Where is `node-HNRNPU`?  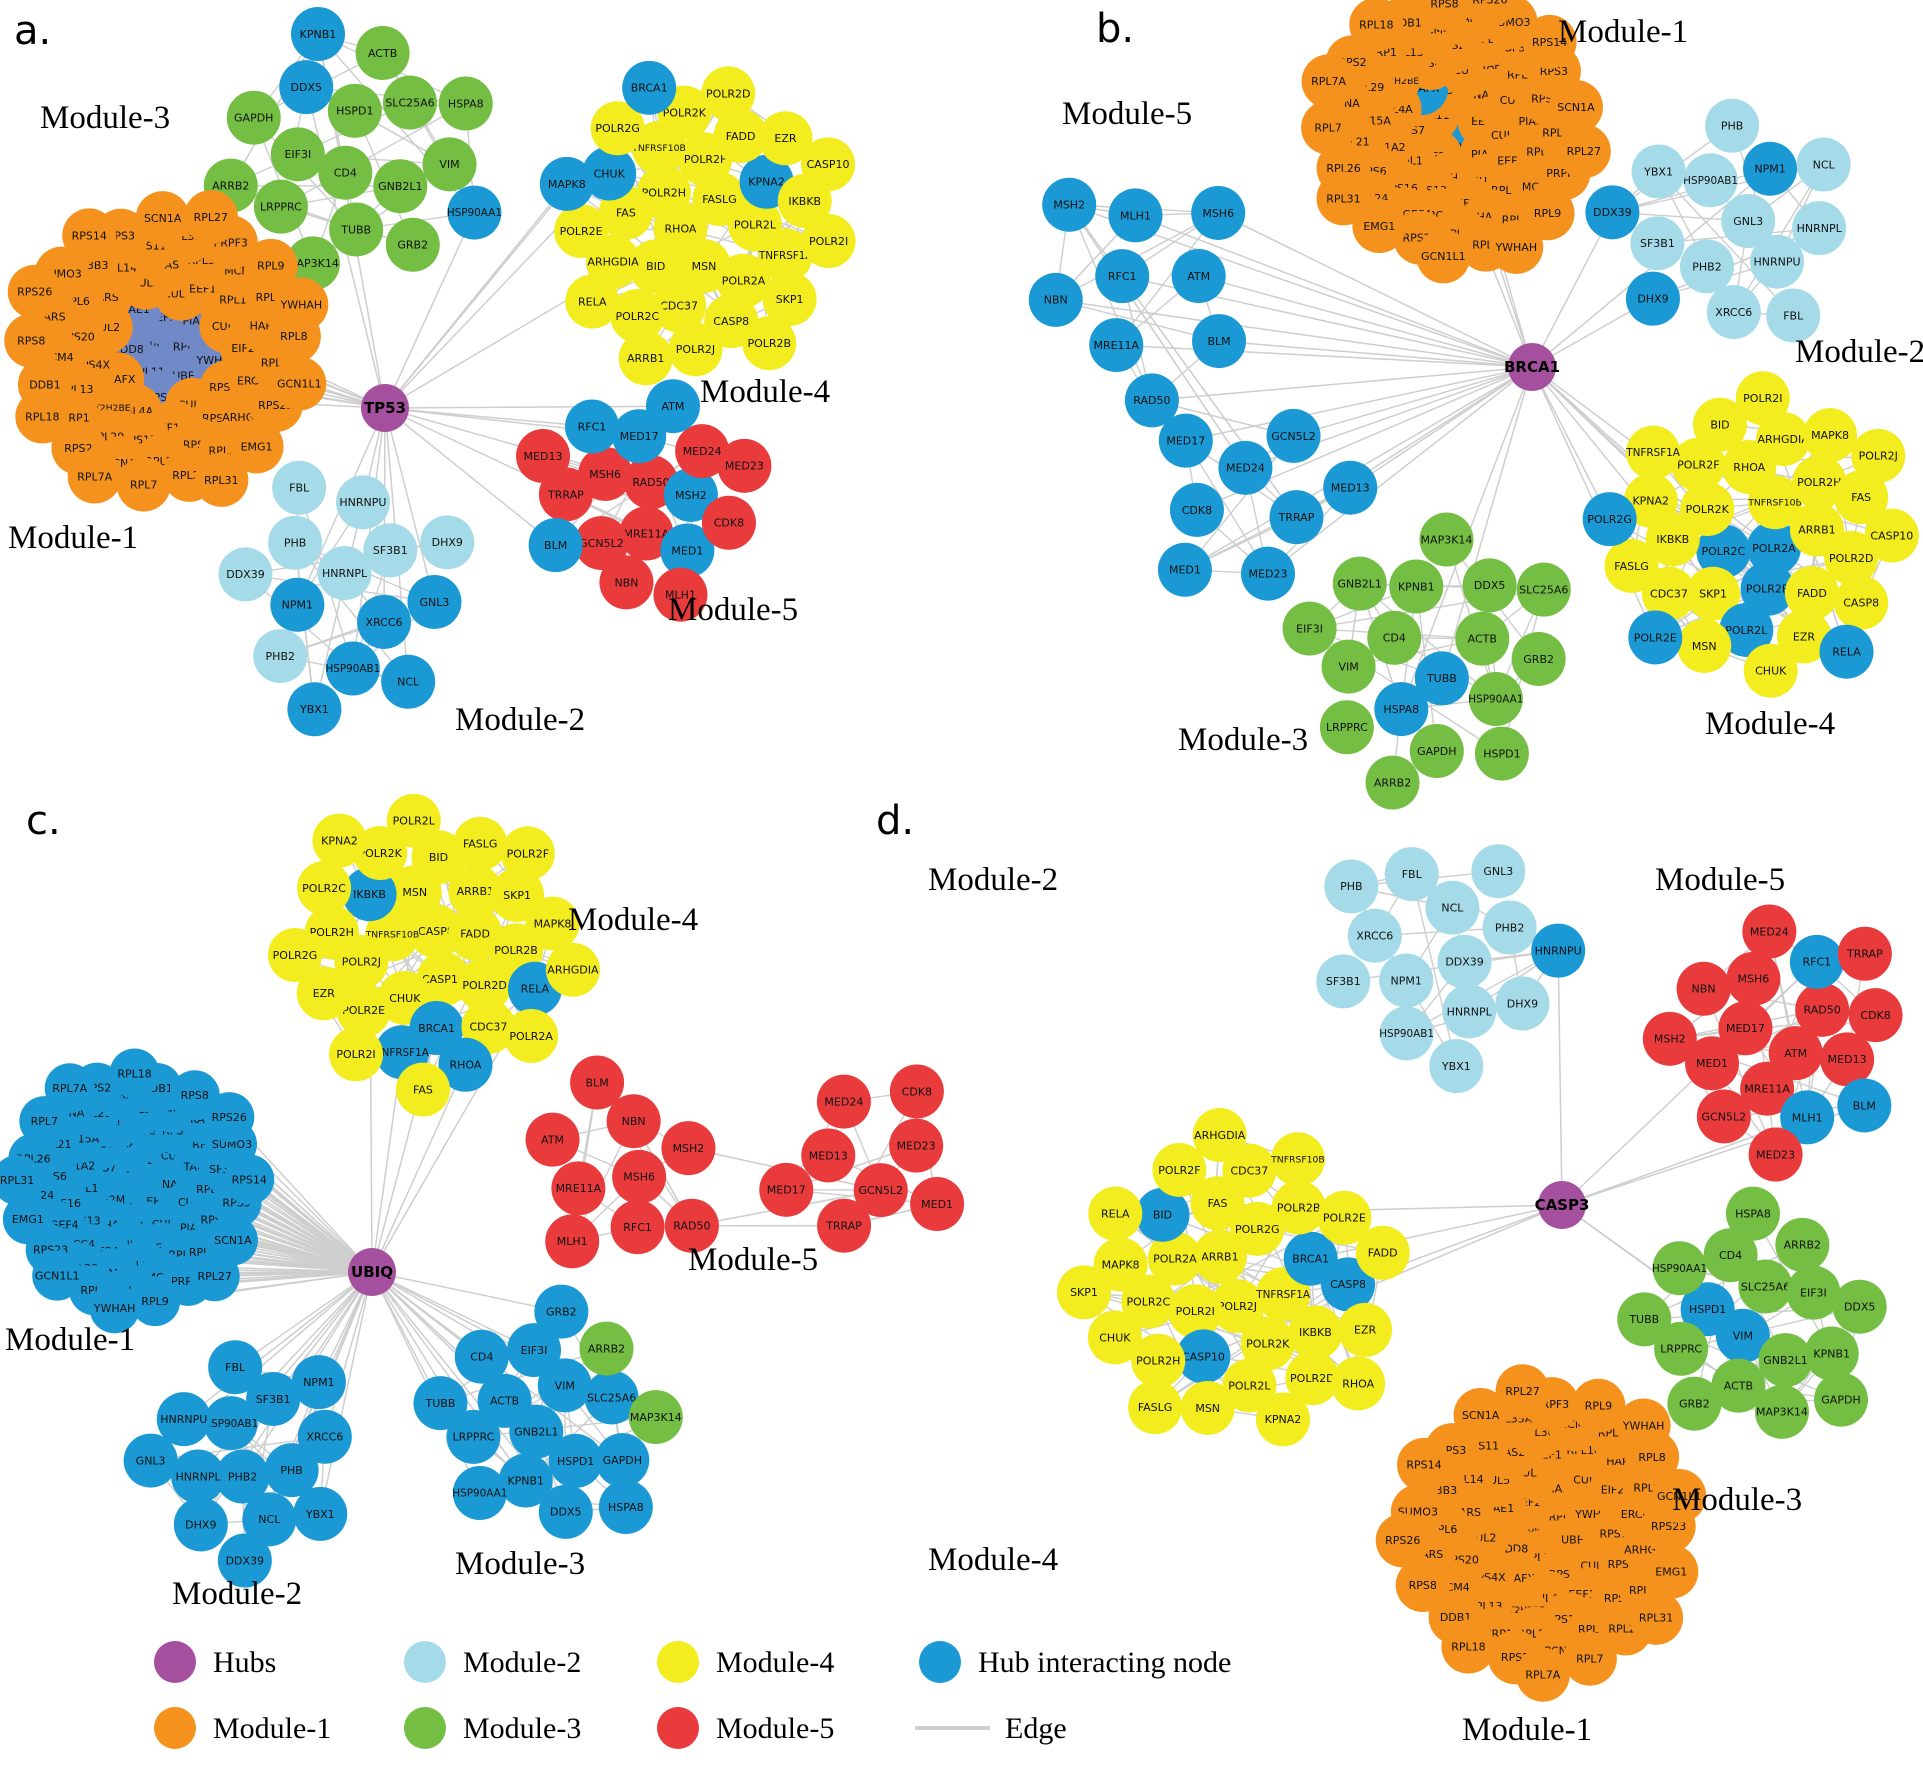 node-HNRNPU is located at coordinates (183, 1419).